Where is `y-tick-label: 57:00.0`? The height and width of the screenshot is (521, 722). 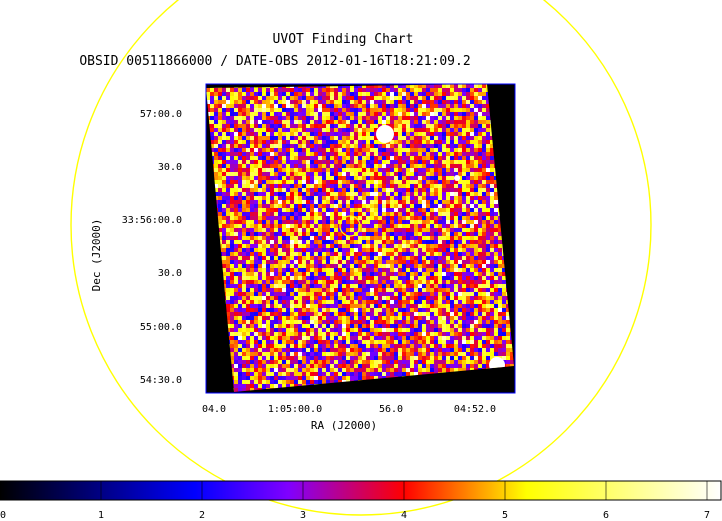
y-tick-label: 57:00.0 is located at coordinates (161, 114).